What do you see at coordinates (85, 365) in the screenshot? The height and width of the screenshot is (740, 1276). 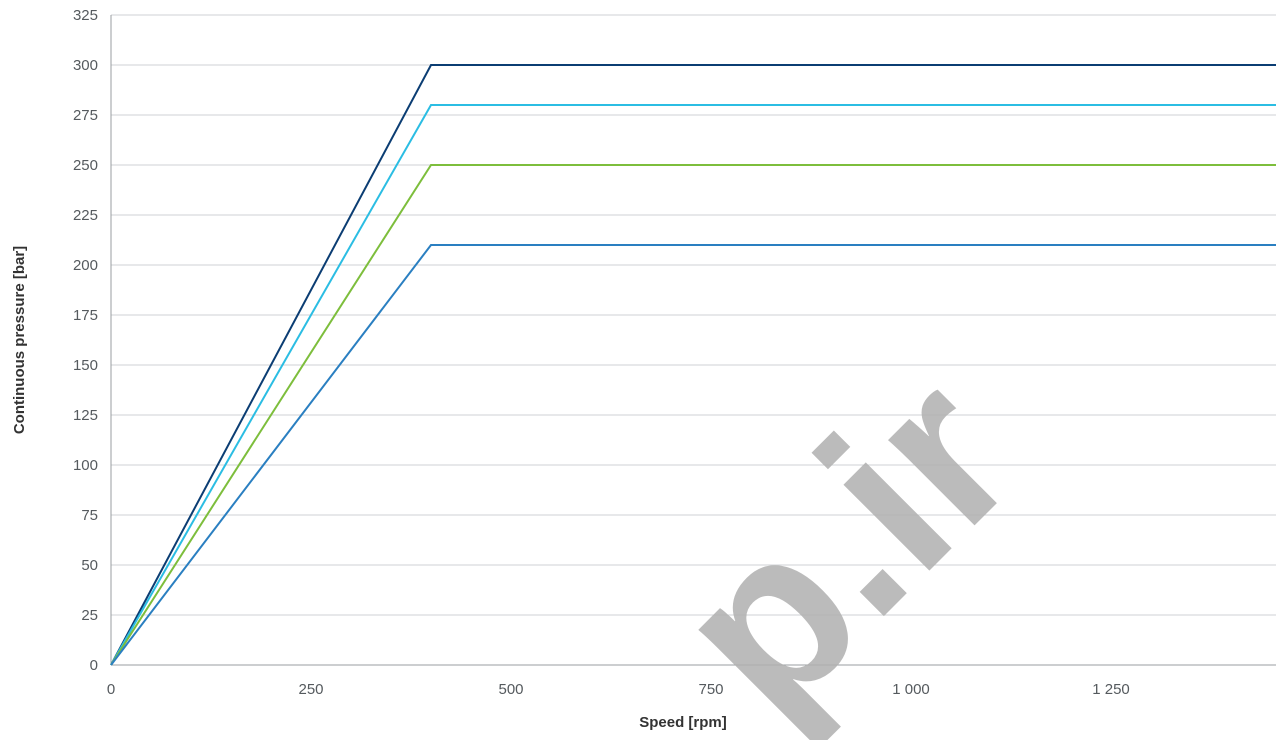 I see `y-tick-label: 150` at bounding box center [85, 365].